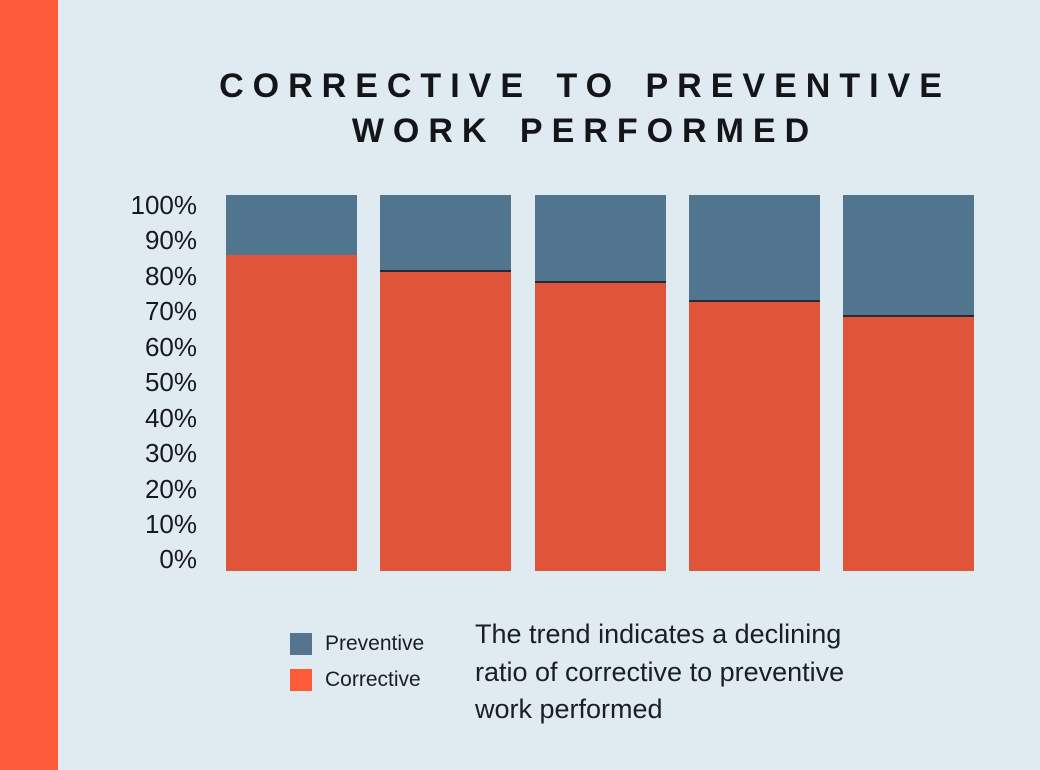  Describe the element at coordinates (170, 382) in the screenshot. I see `y-tick-label: 50%` at that location.